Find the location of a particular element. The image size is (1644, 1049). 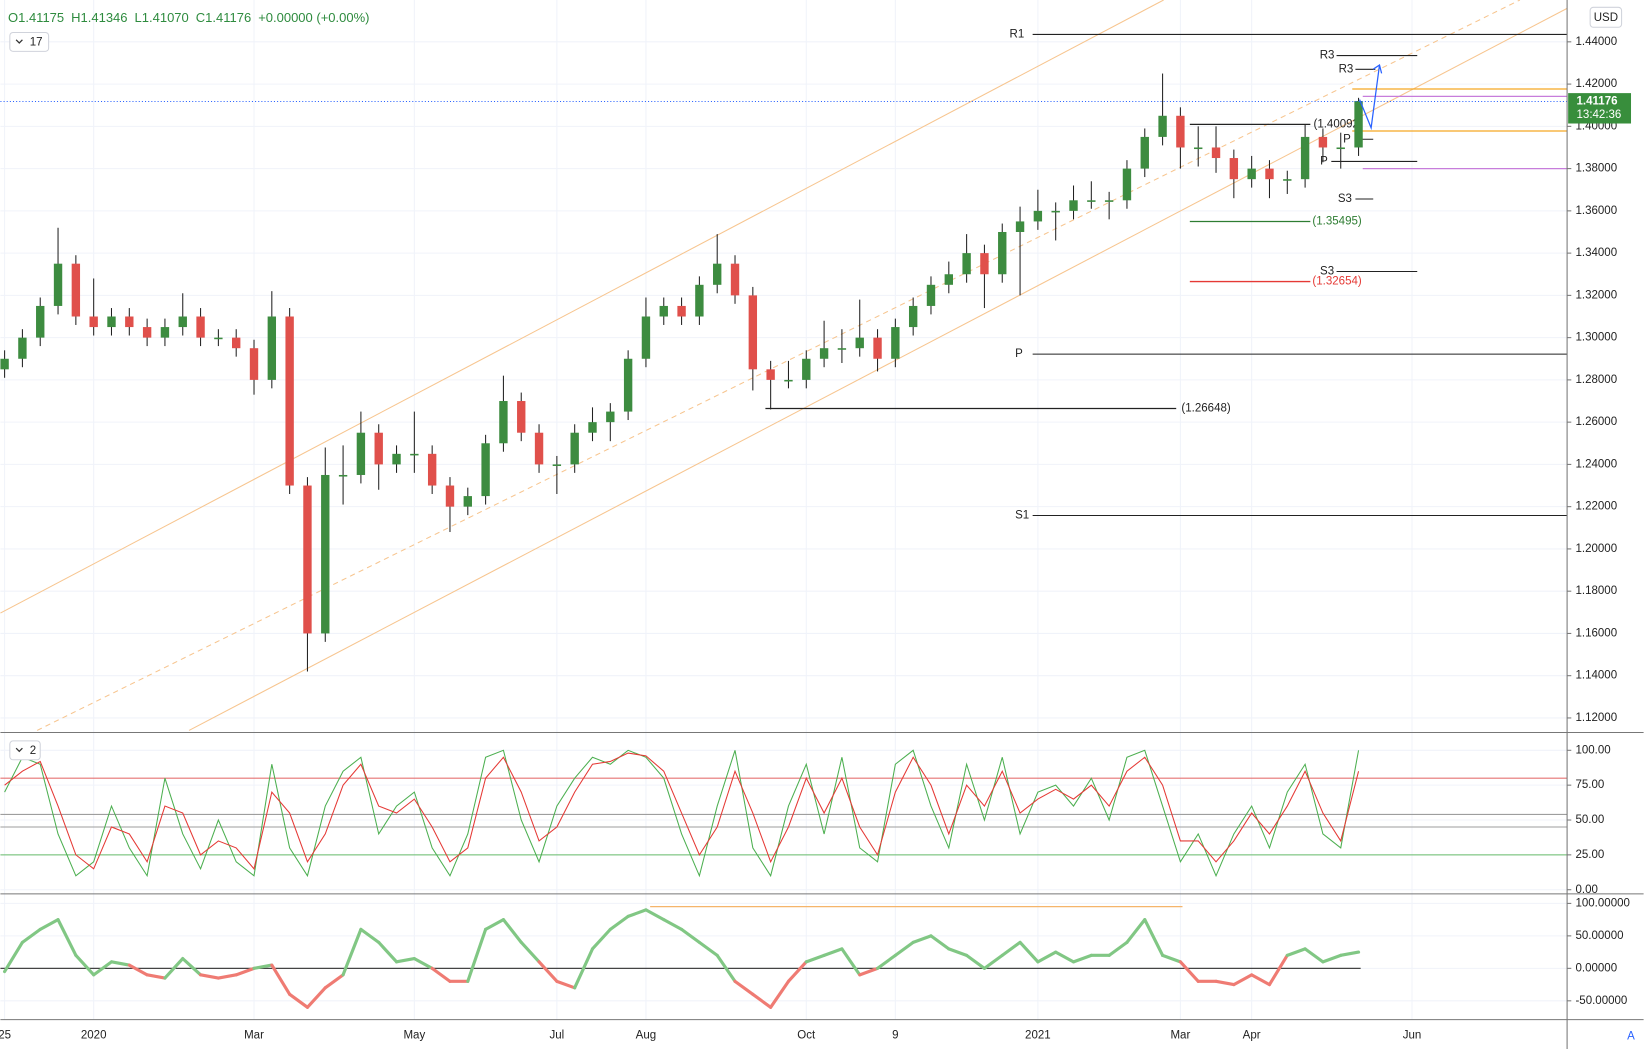

open-value: O1.41175 is located at coordinates (36, 17).